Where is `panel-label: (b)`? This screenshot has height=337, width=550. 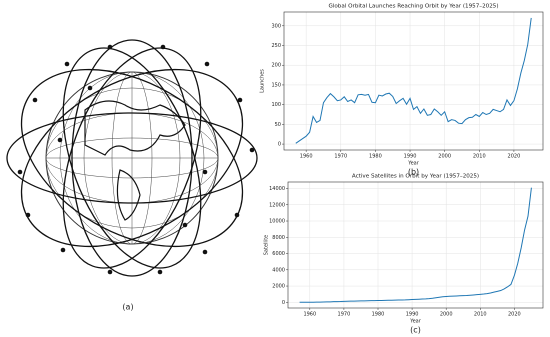 panel-label: (b) is located at coordinates (413, 172).